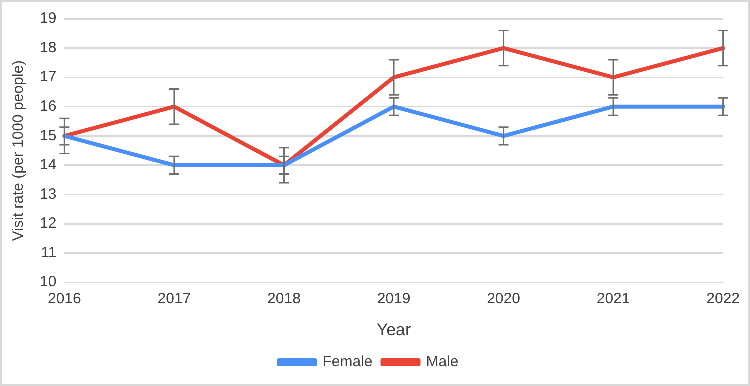 The height and width of the screenshot is (386, 750). I want to click on y-tick-label: 14, so click(48, 165).